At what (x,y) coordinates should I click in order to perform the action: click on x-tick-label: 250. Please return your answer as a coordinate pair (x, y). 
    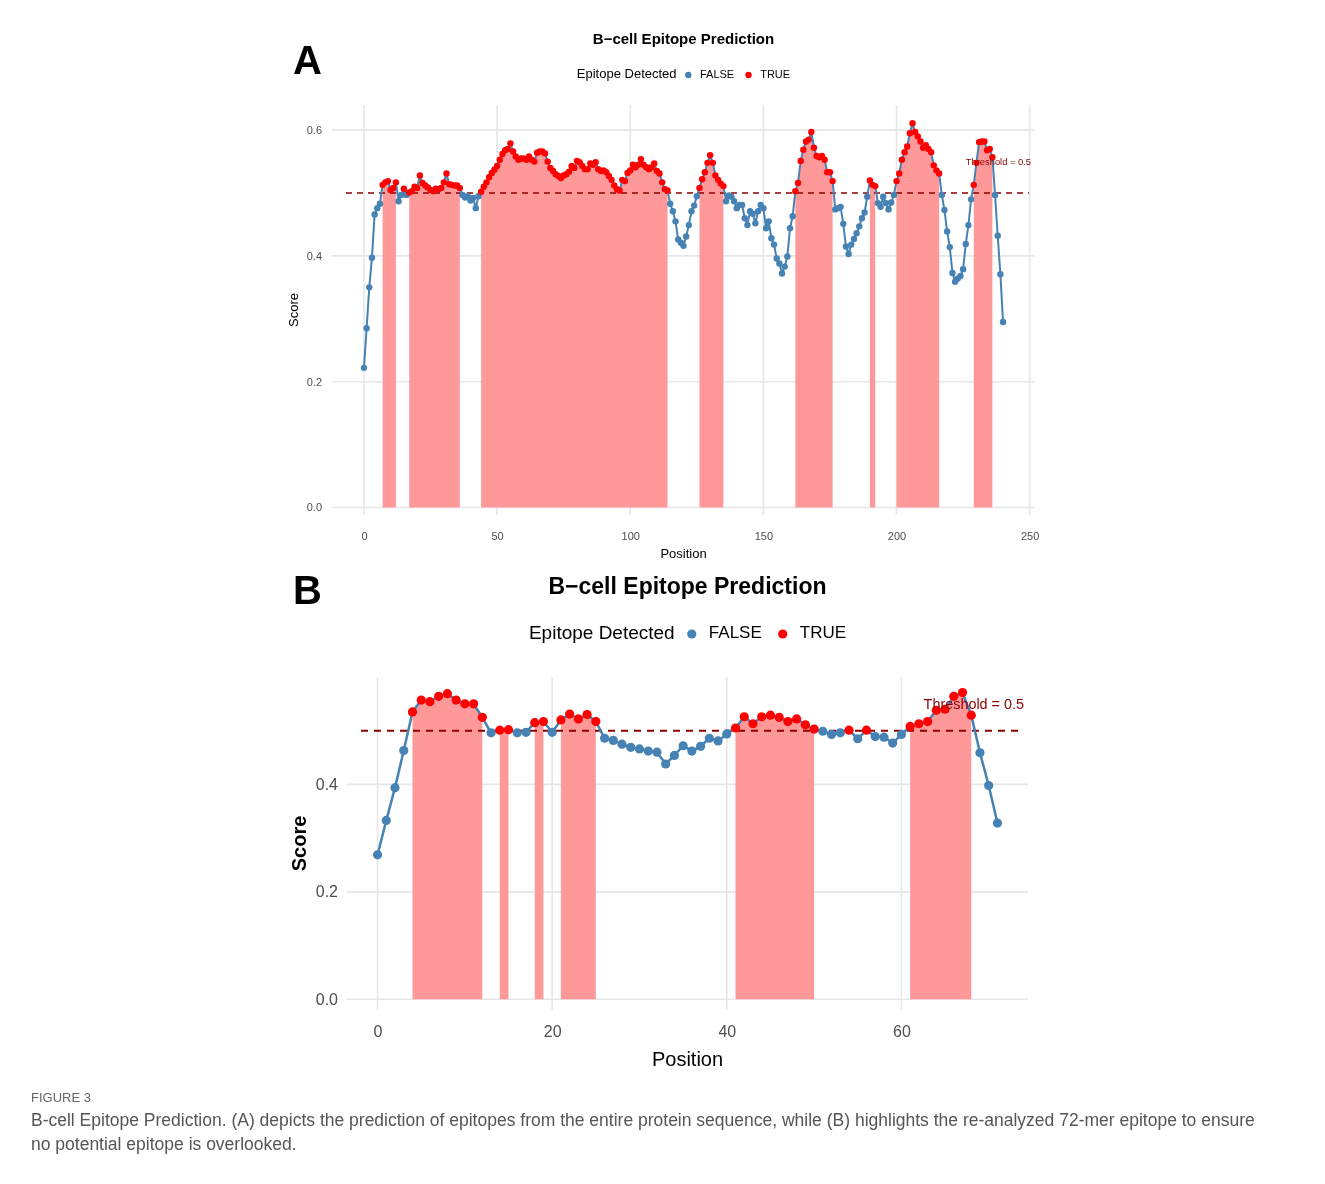
    Looking at the image, I should click on (1030, 535).